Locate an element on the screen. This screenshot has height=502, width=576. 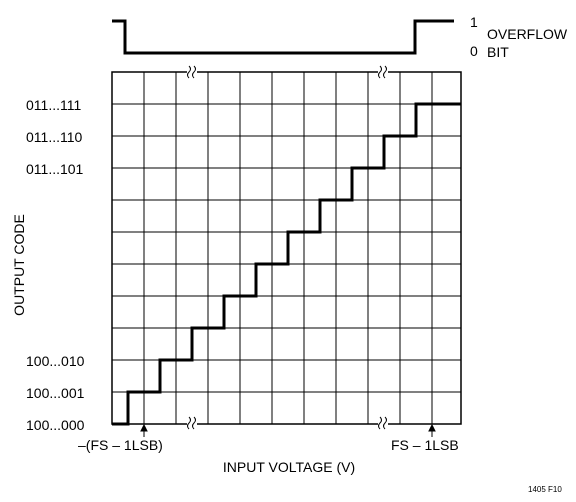
code-label-011-110: 011...110 is located at coordinates (54, 137).